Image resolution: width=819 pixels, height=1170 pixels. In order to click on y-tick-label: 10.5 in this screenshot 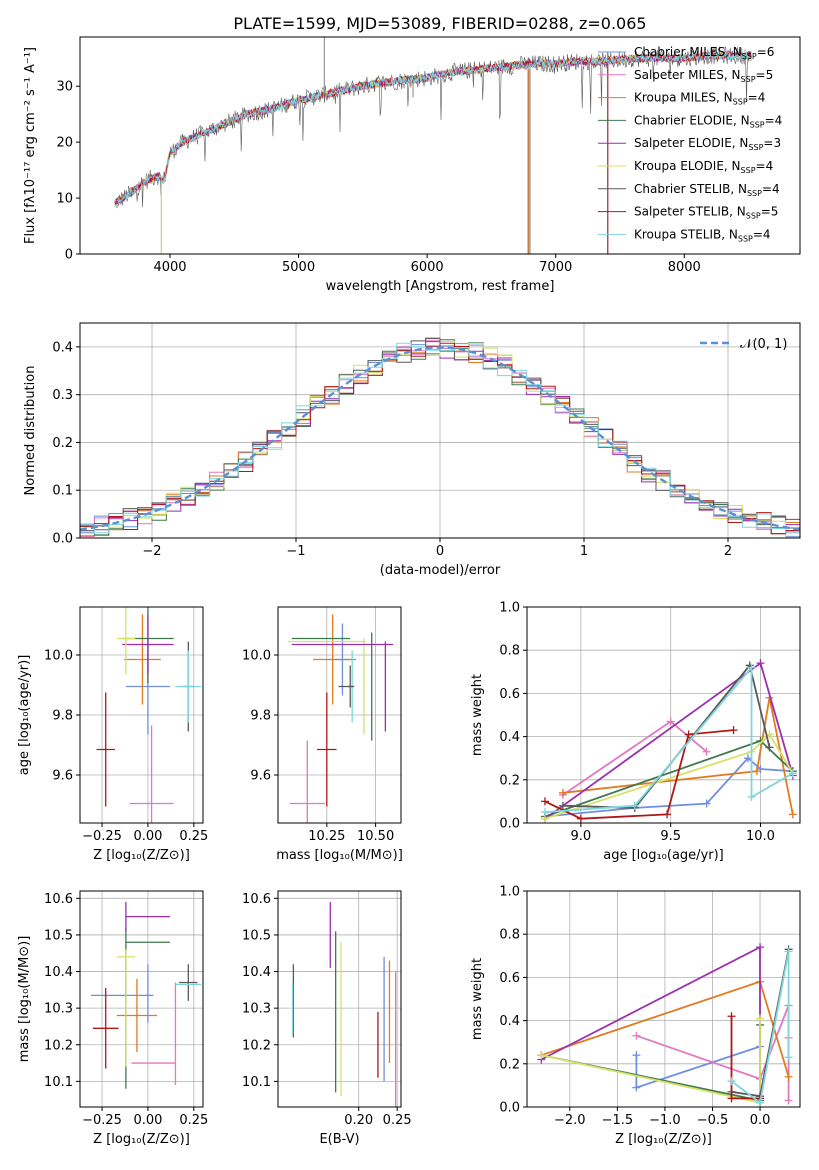, I will do `click(256, 935)`.